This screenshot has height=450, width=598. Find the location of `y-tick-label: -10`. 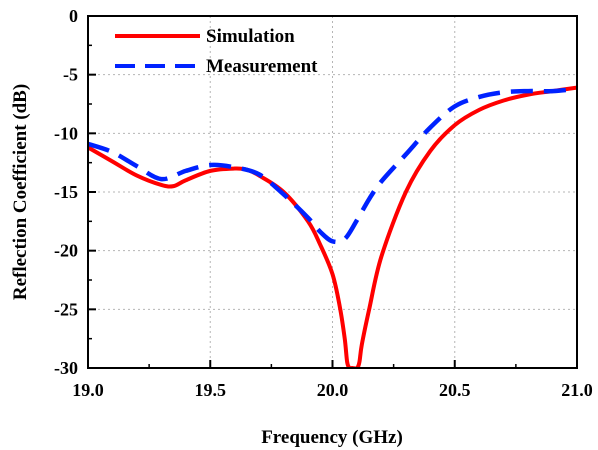

y-tick-label: -10 is located at coordinates (66, 133).